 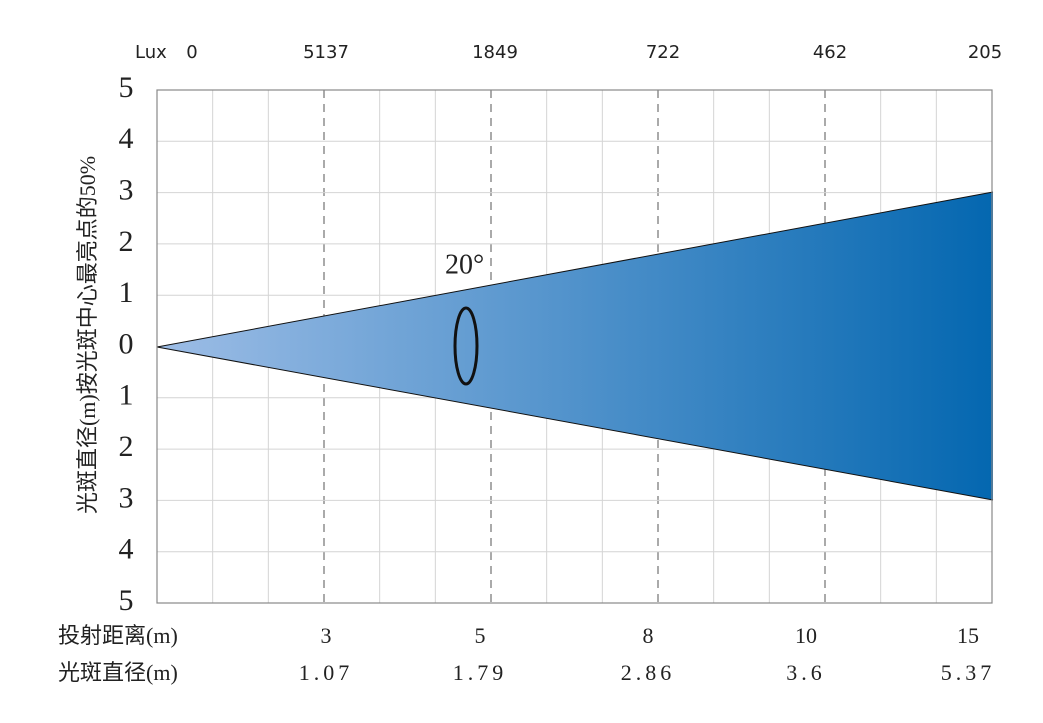 What do you see at coordinates (466, 346) in the screenshot?
I see `spot-ellipse` at bounding box center [466, 346].